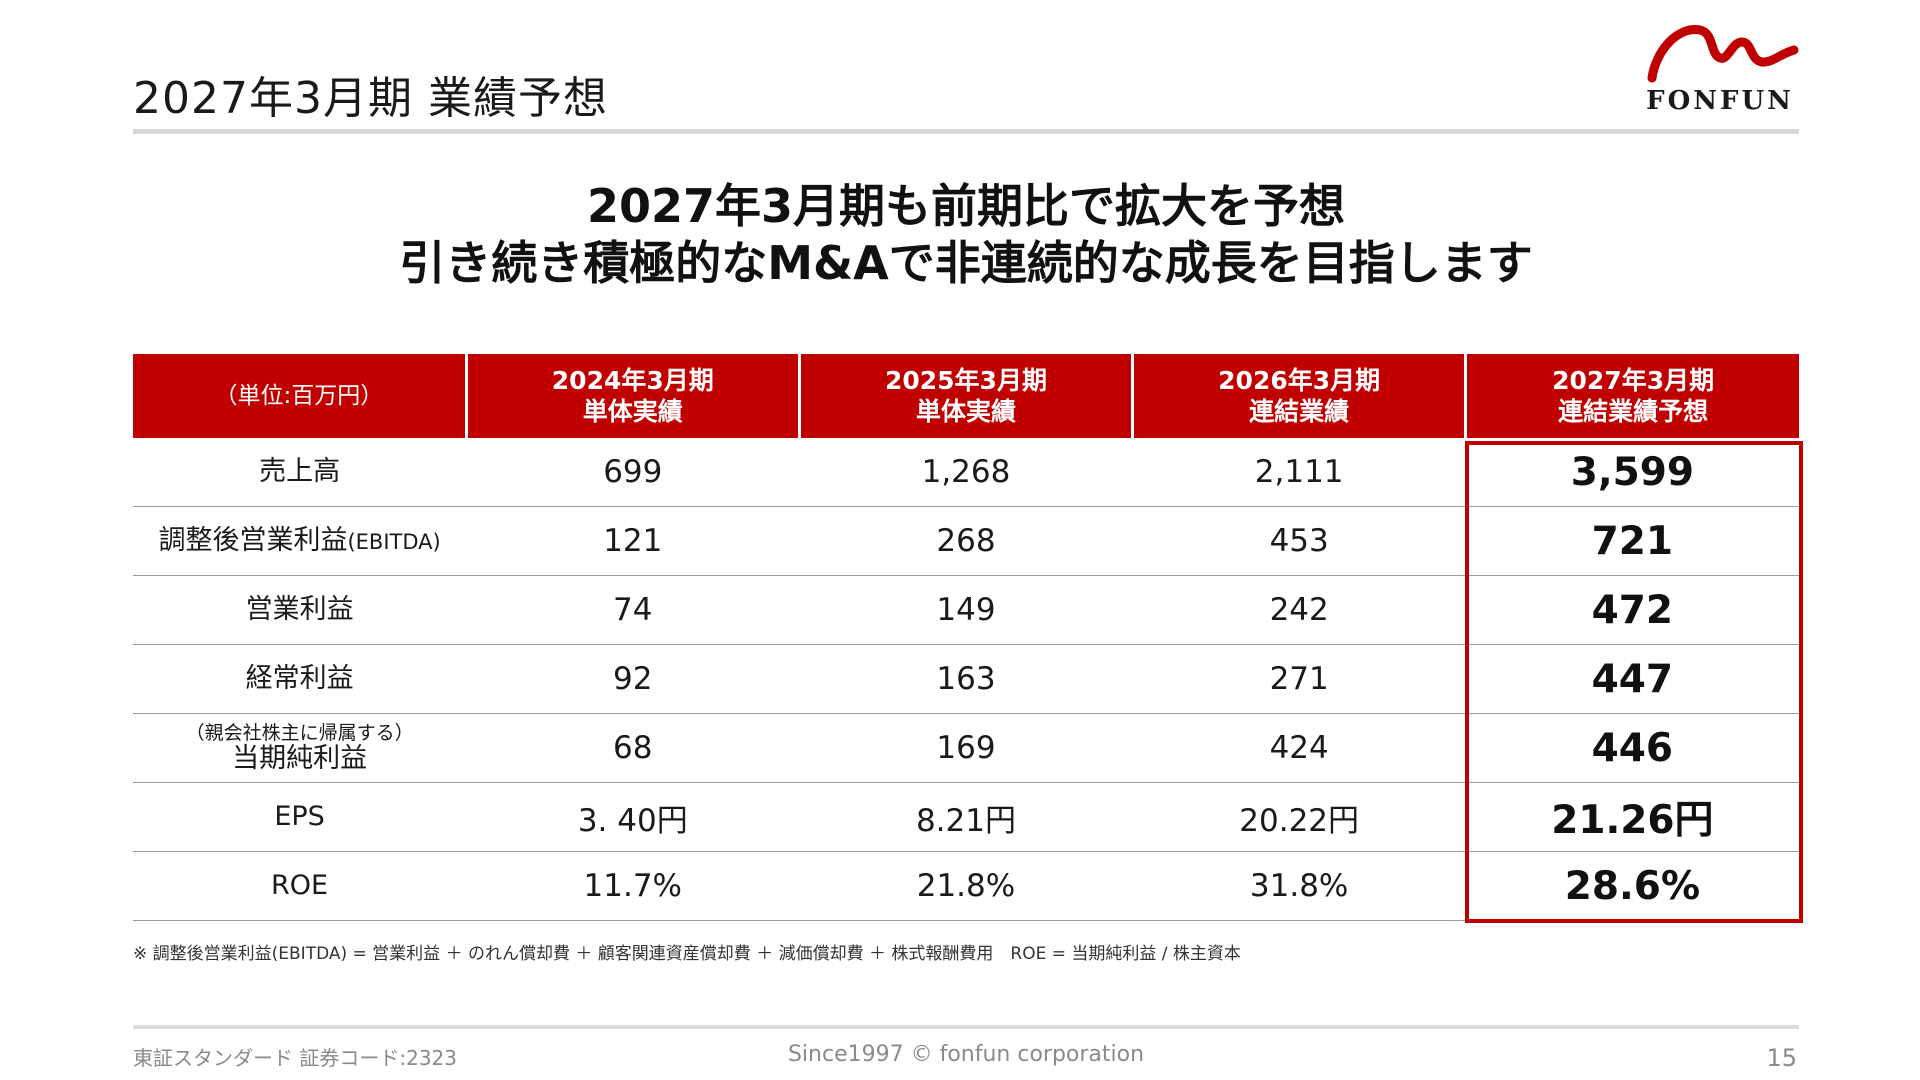 This screenshot has width=1920, height=1080. What do you see at coordinates (1781, 1058) in the screenshot?
I see `page-number: 15` at bounding box center [1781, 1058].